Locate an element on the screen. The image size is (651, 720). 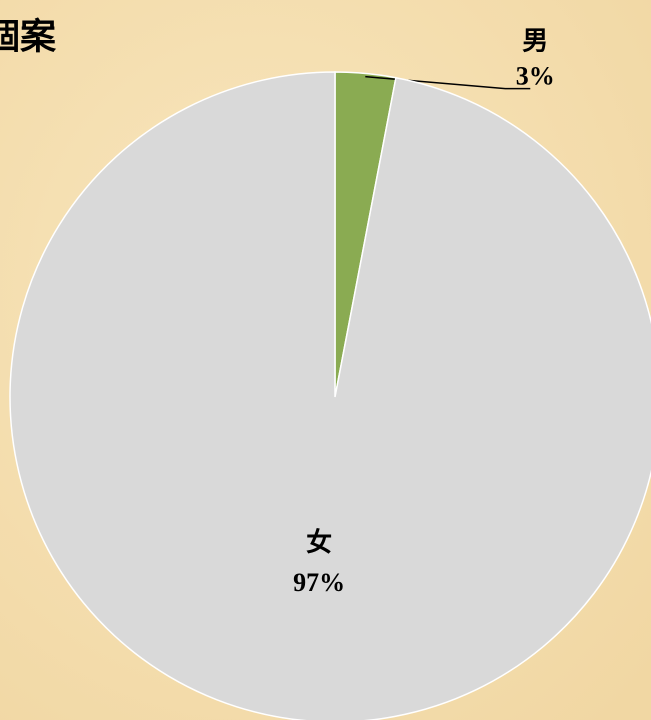
title: 個案 is located at coordinates (28, 36).